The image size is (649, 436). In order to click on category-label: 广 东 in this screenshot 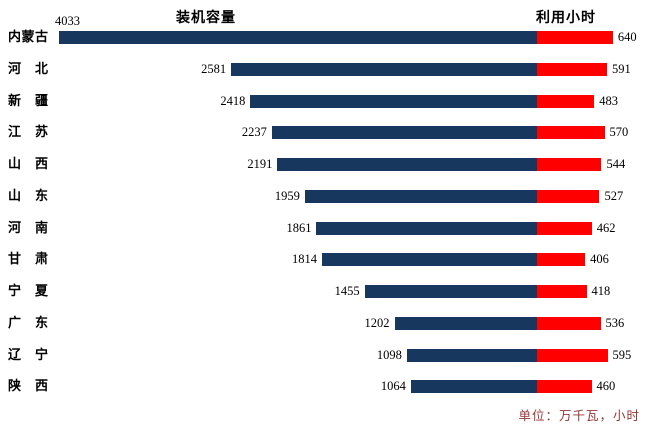, I will do `click(28, 323)`.